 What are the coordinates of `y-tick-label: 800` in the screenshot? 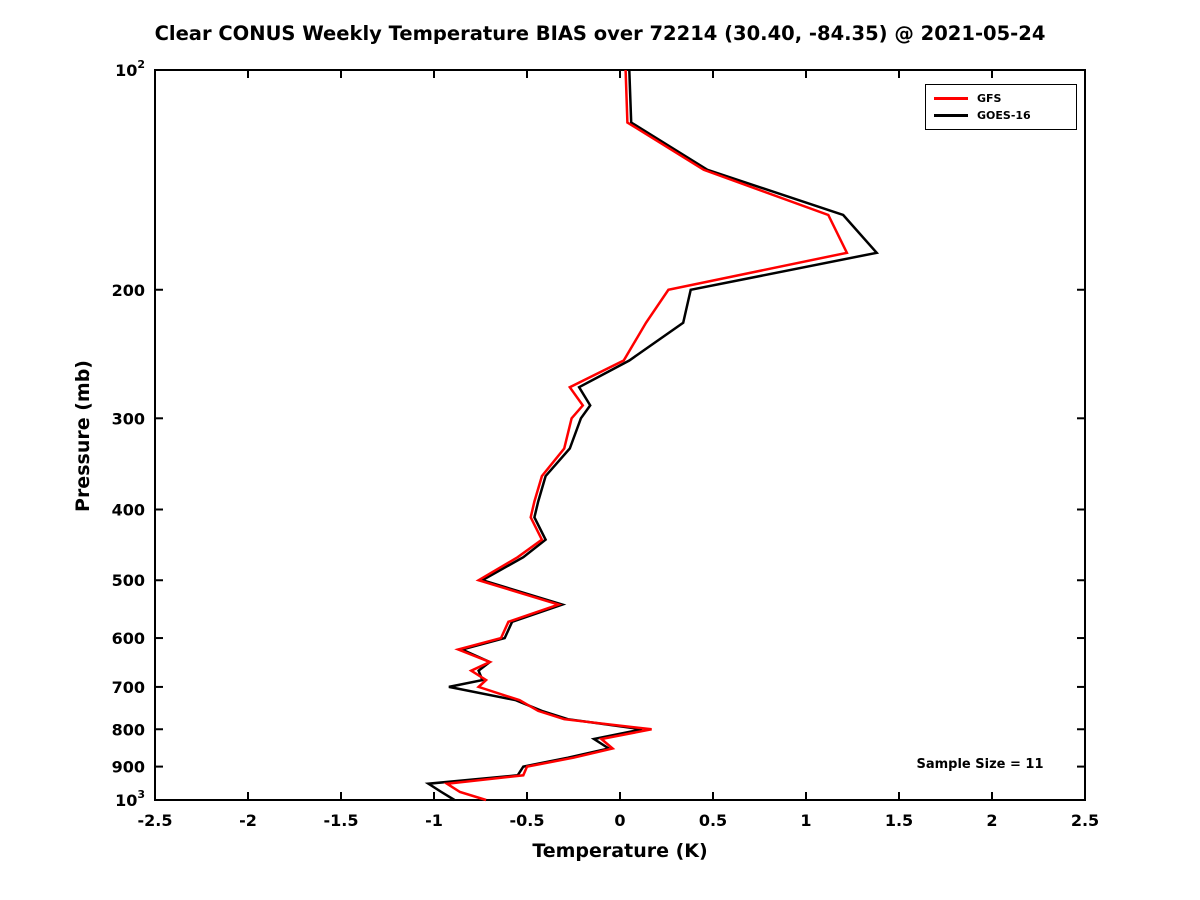 It's located at (128, 729).